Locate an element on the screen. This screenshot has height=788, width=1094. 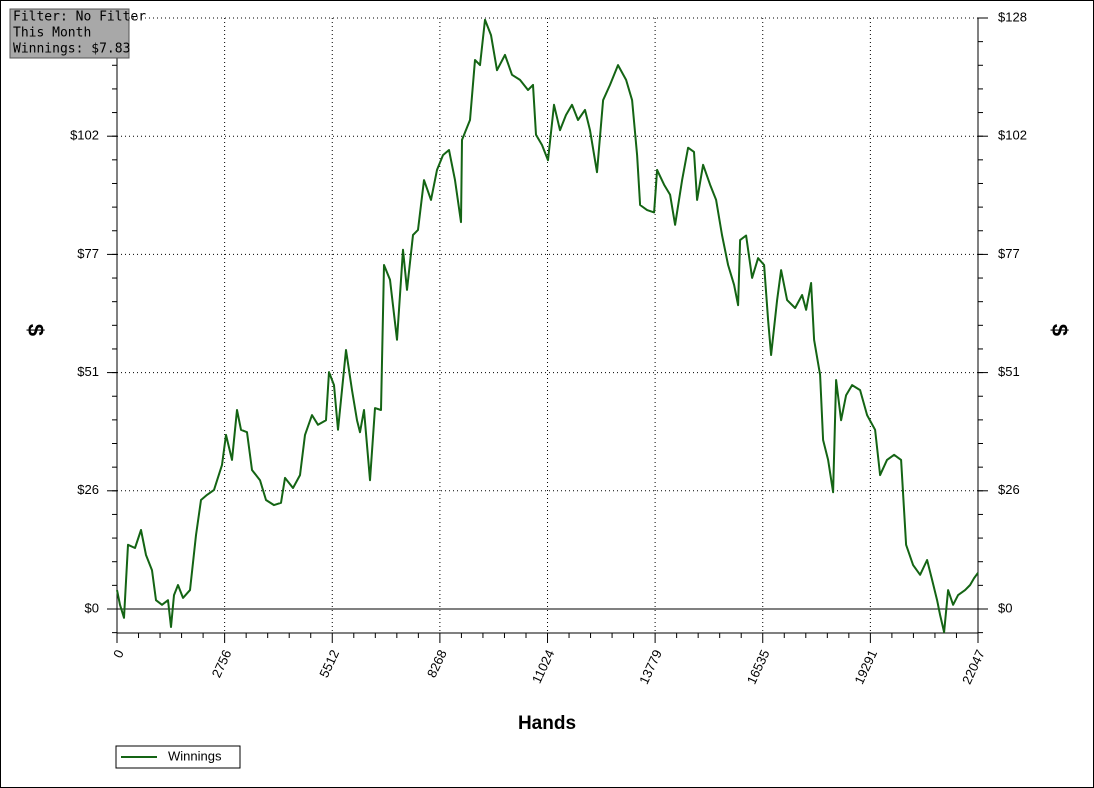
y2-tick-label: $0 is located at coordinates (1005, 607).